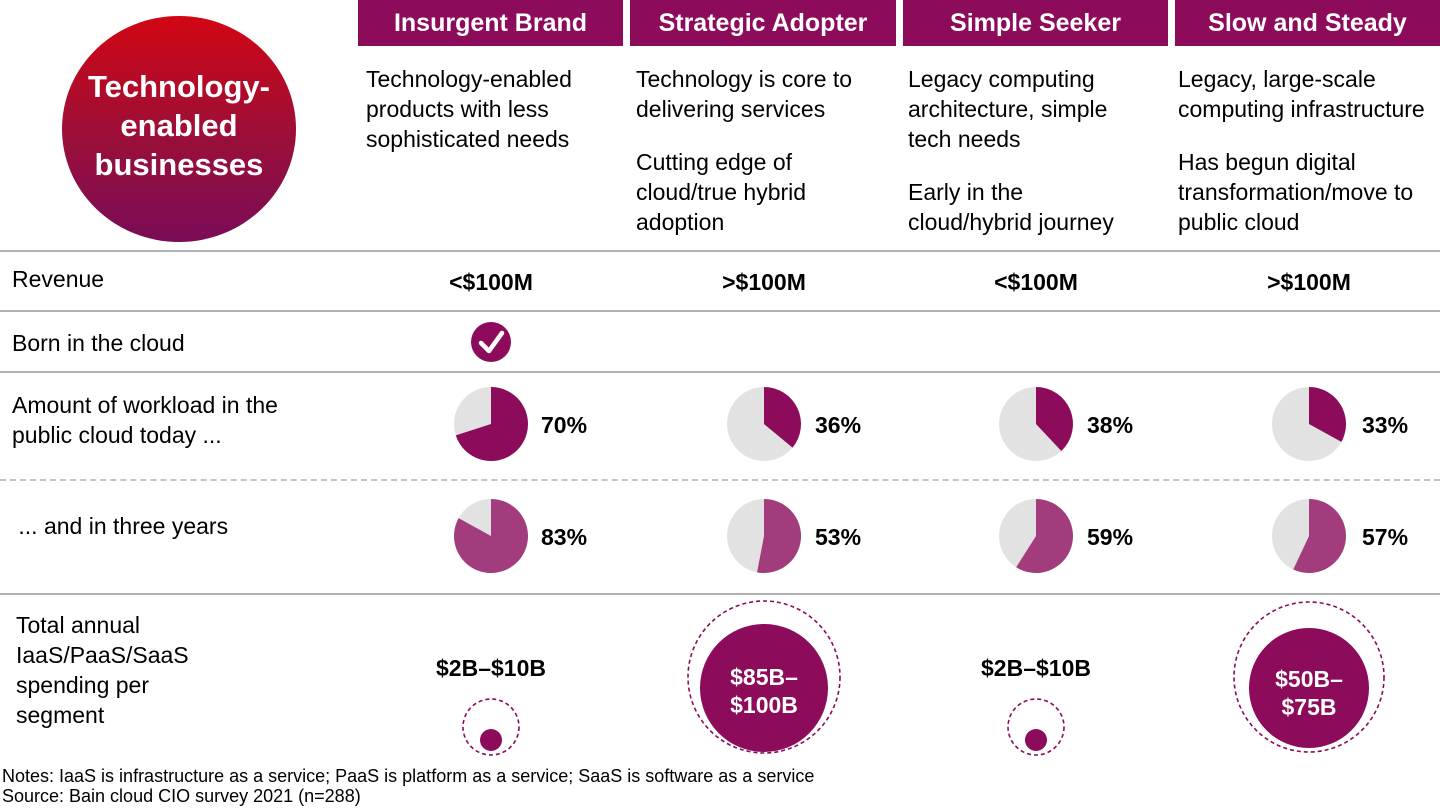 Image resolution: width=1440 pixels, height=810 pixels. I want to click on pie-label-three-years: 83%, so click(564, 537).